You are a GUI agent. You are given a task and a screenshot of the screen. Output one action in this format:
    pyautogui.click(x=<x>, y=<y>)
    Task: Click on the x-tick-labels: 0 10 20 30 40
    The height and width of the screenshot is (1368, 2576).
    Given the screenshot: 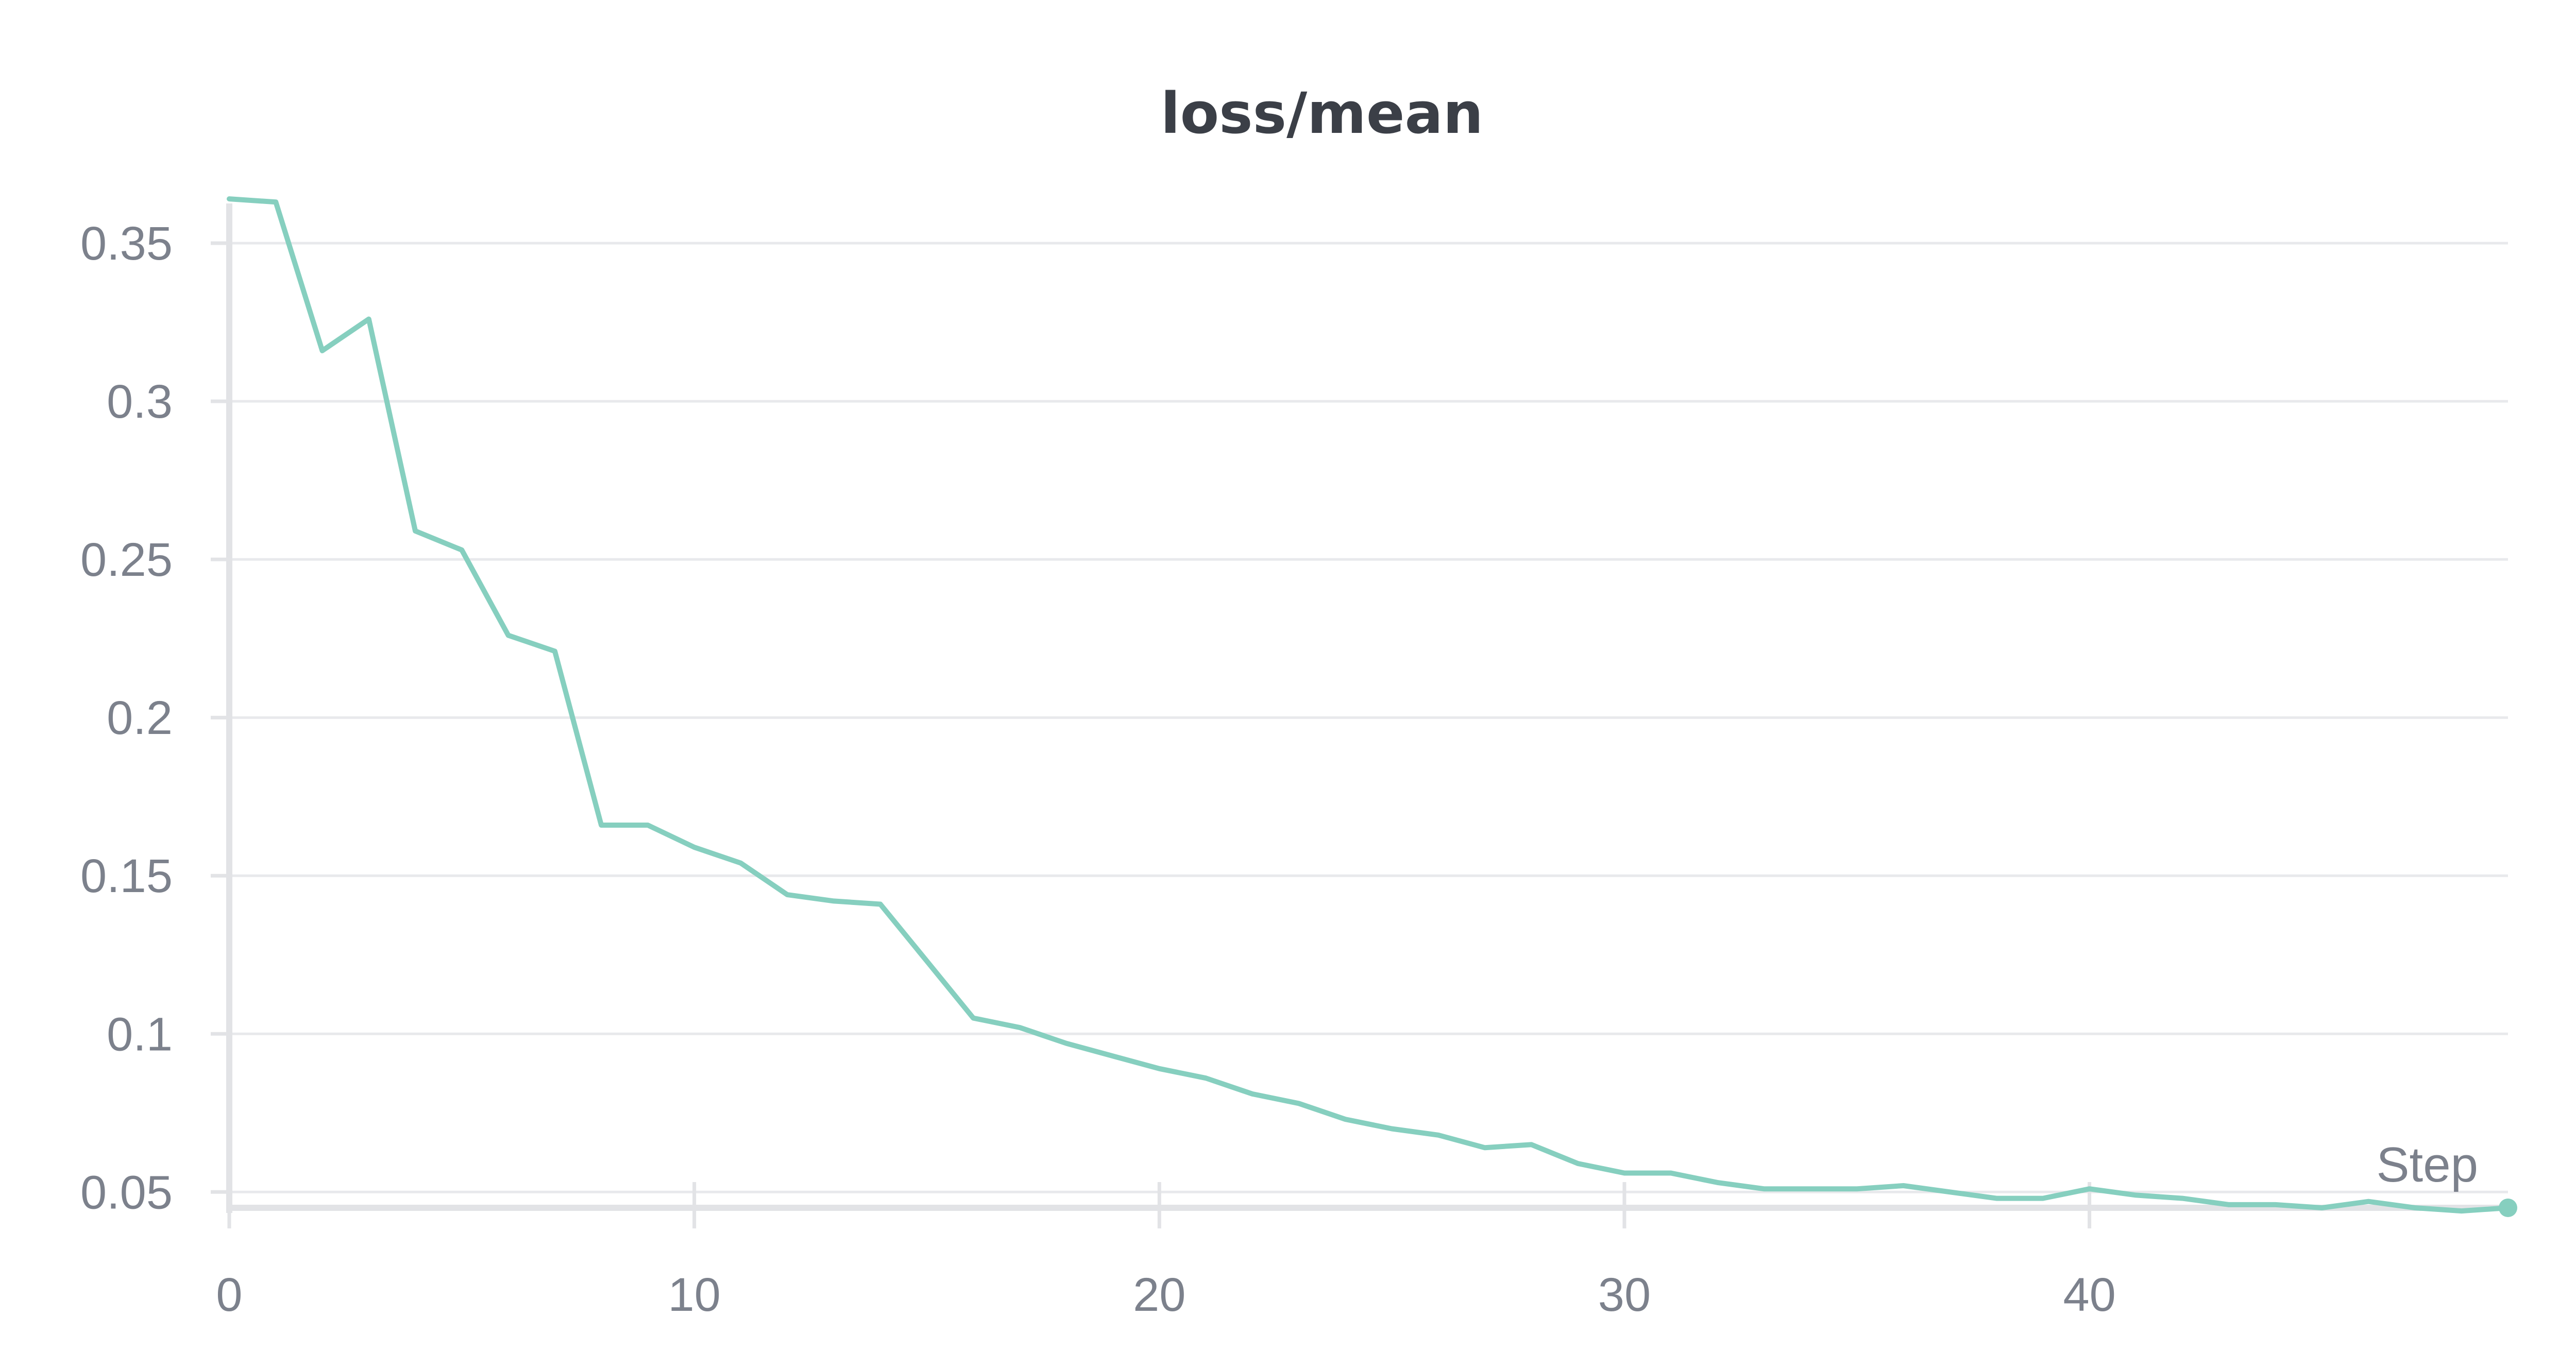 What is the action you would take?
    pyautogui.click(x=1165, y=1295)
    